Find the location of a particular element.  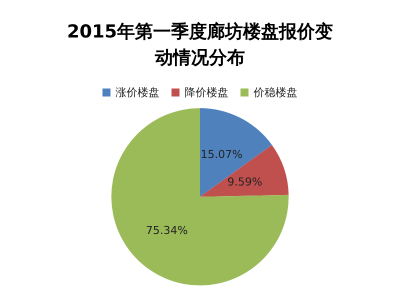

chart-title: 2015年第一季度廊坊楼盘报价变动情况分布 is located at coordinates (200, 45).